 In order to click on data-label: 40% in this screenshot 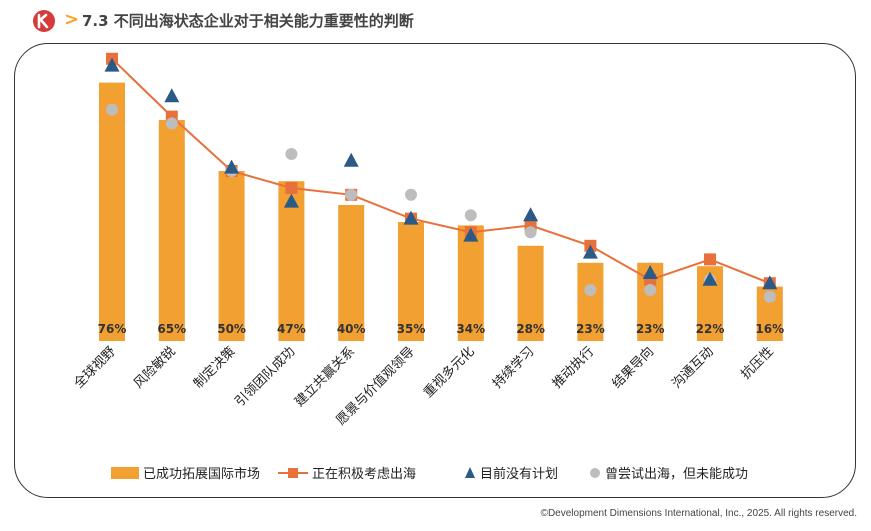, I will do `click(351, 329)`.